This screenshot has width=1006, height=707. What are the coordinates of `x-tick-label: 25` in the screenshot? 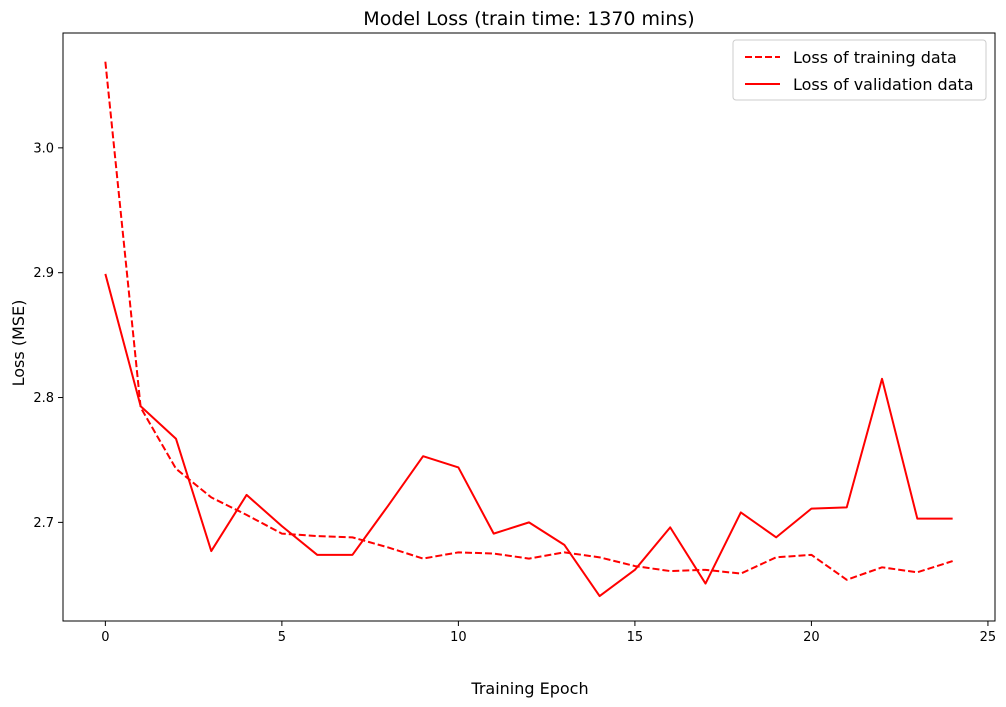 It's located at (988, 637).